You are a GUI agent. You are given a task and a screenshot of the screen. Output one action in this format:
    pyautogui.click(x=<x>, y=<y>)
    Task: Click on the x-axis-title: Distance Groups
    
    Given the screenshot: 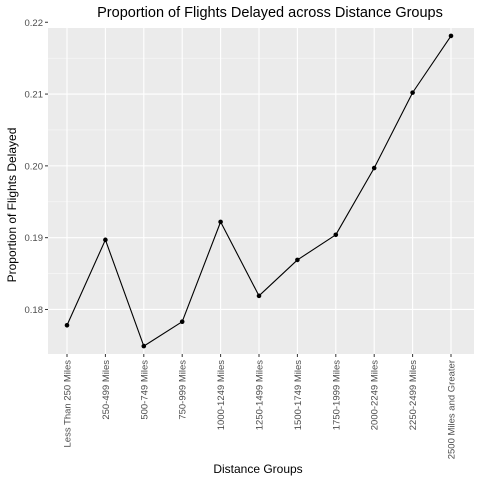 What is the action you would take?
    pyautogui.click(x=257, y=469)
    